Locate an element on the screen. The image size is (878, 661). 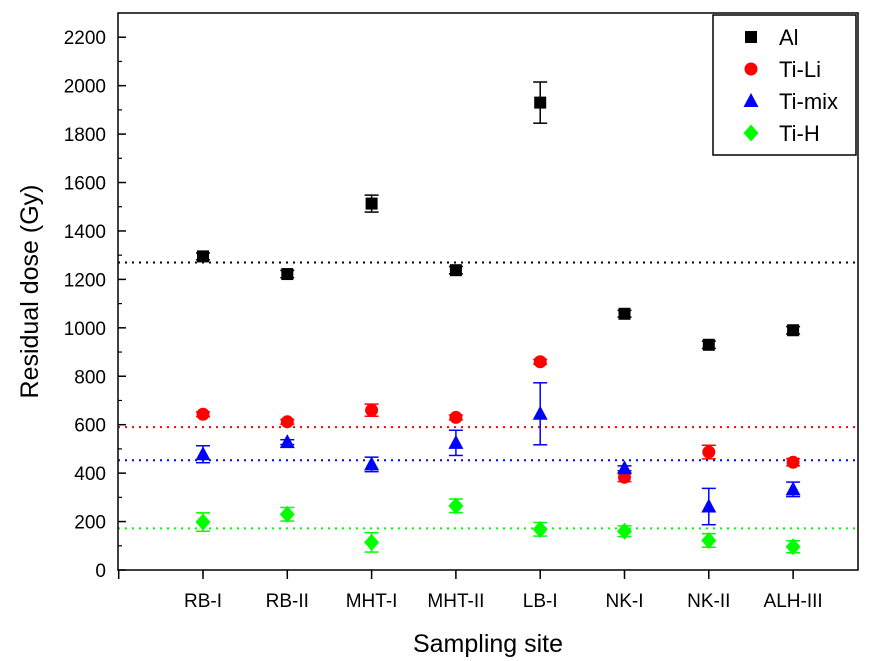
y-tick-label: 600 is located at coordinates (90, 426).